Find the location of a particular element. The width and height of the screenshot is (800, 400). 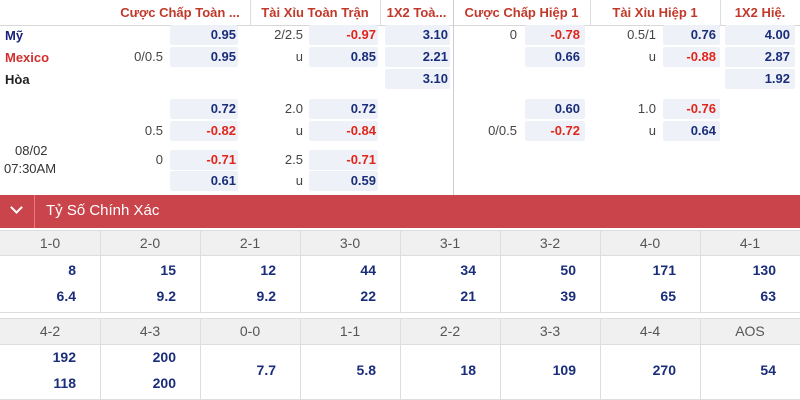

score-label: 3-0 is located at coordinates (350, 243).